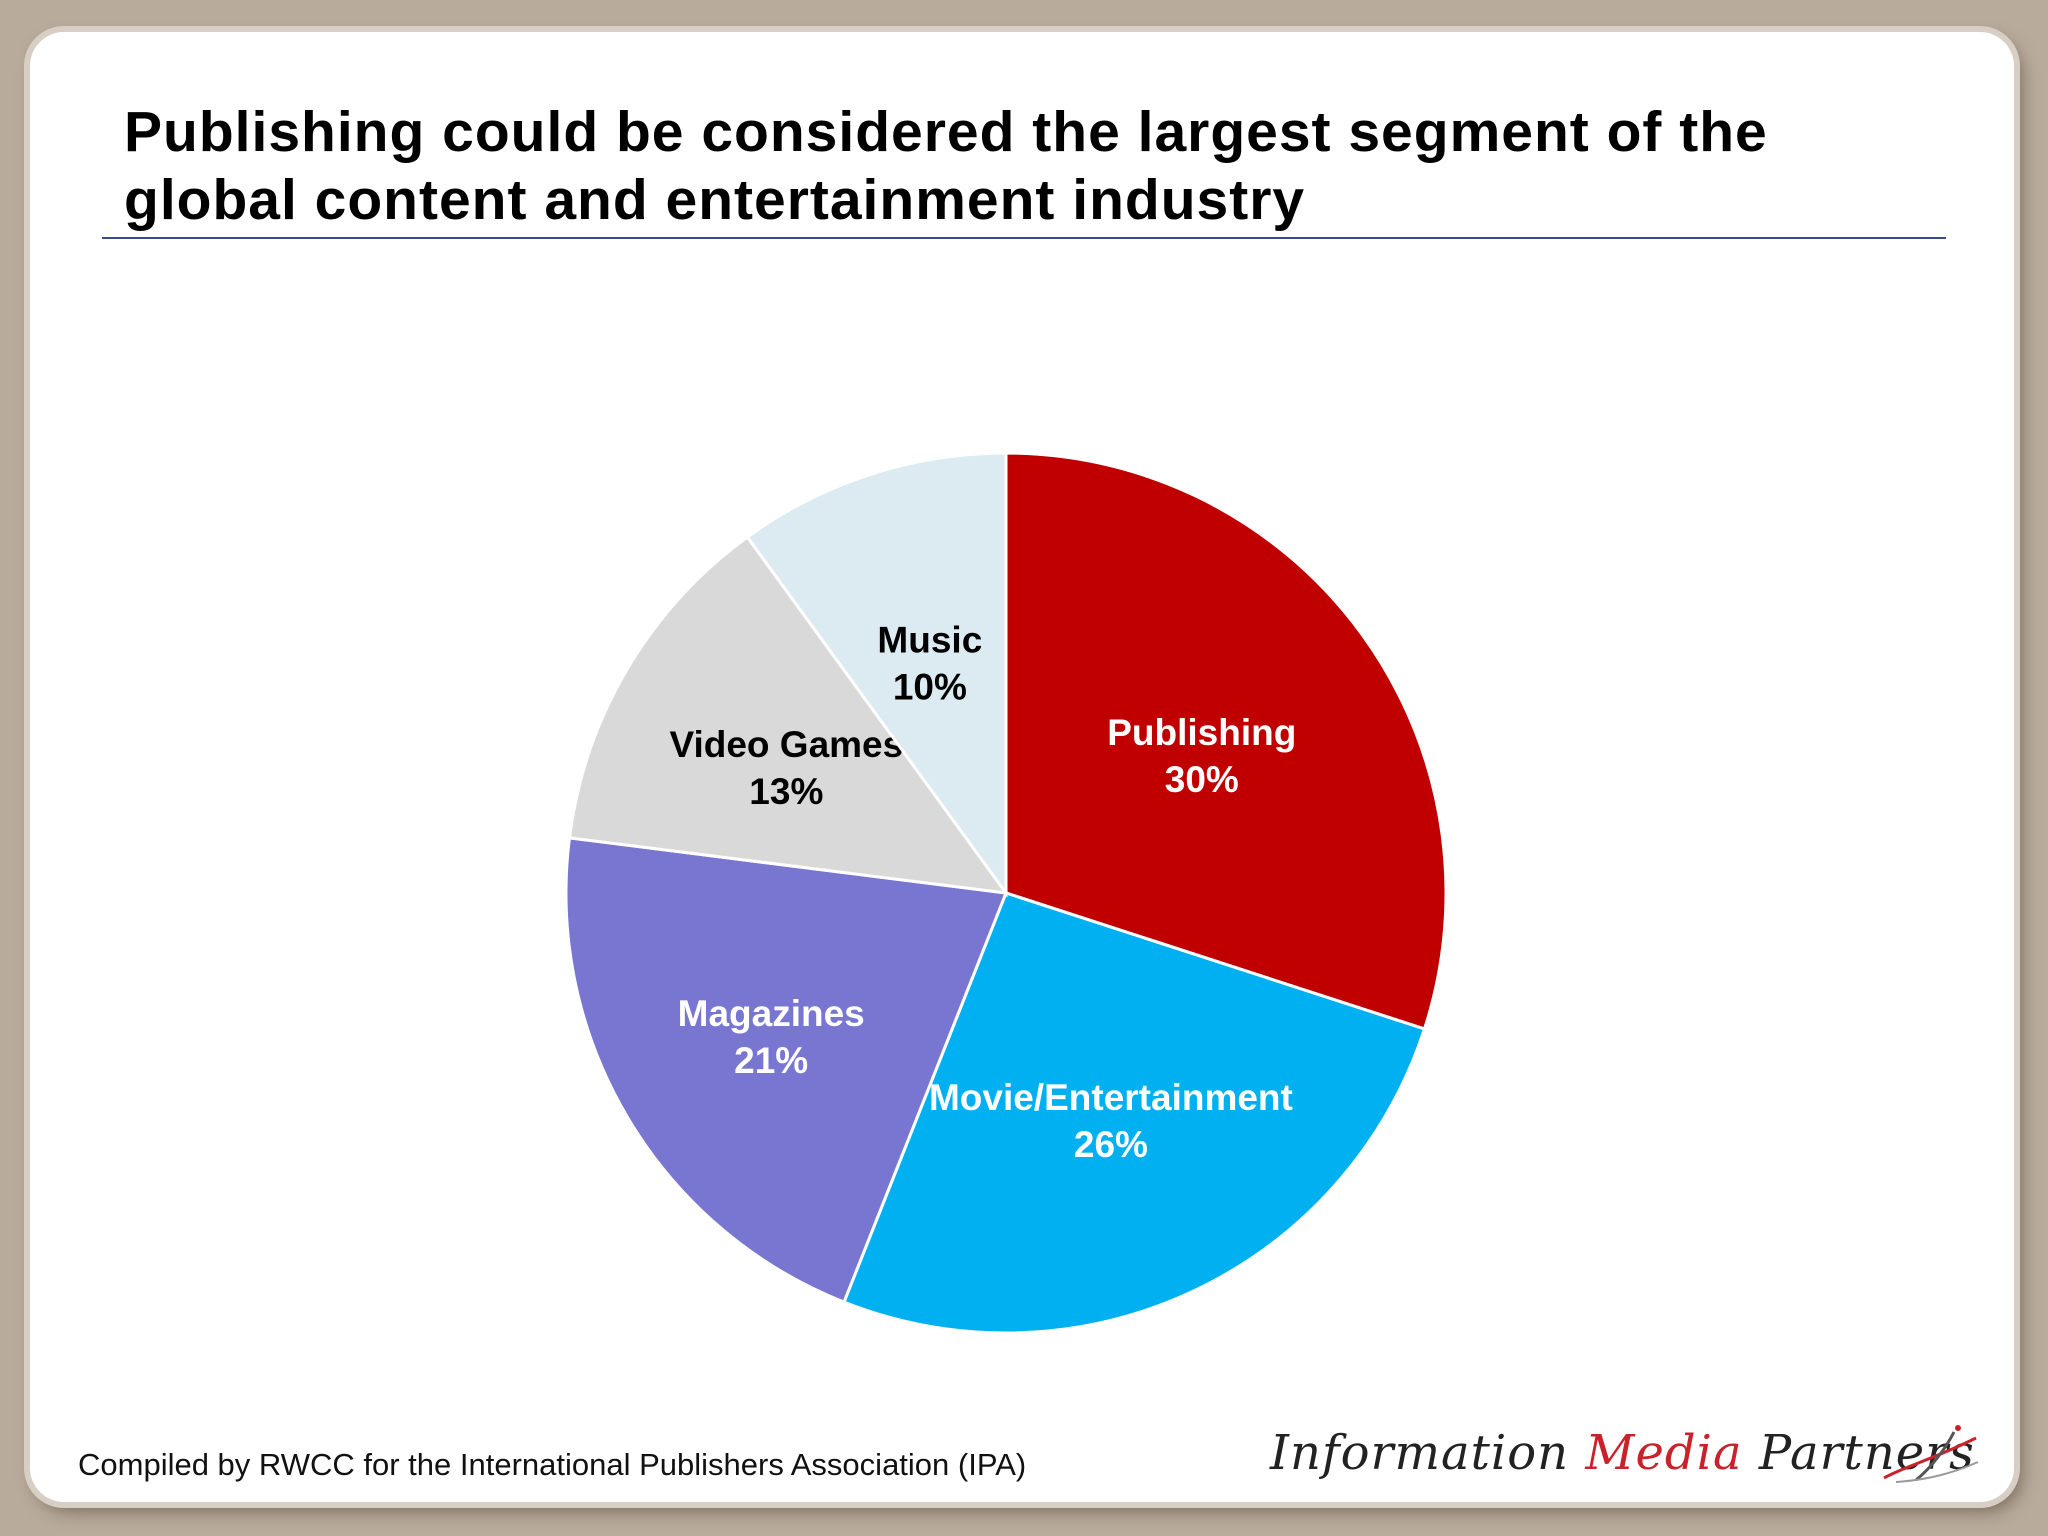  I want to click on pie-label-magazines: Magazines 21%, so click(771, 1037).